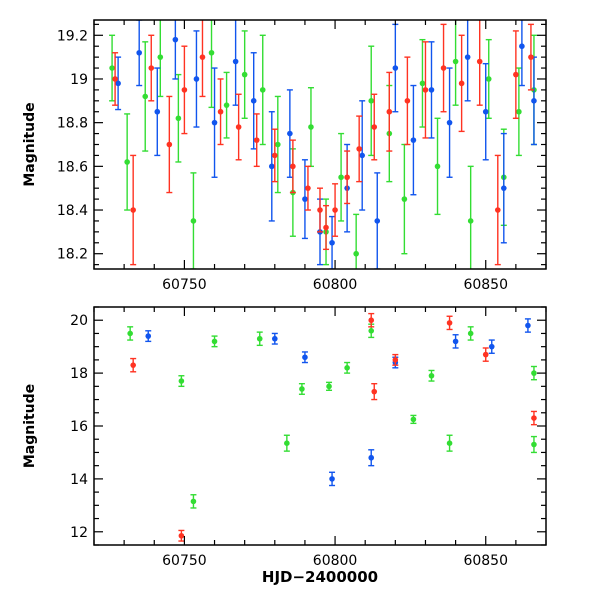  Describe the element at coordinates (79, 427) in the screenshot. I see `y-tick-label: 16` at that location.